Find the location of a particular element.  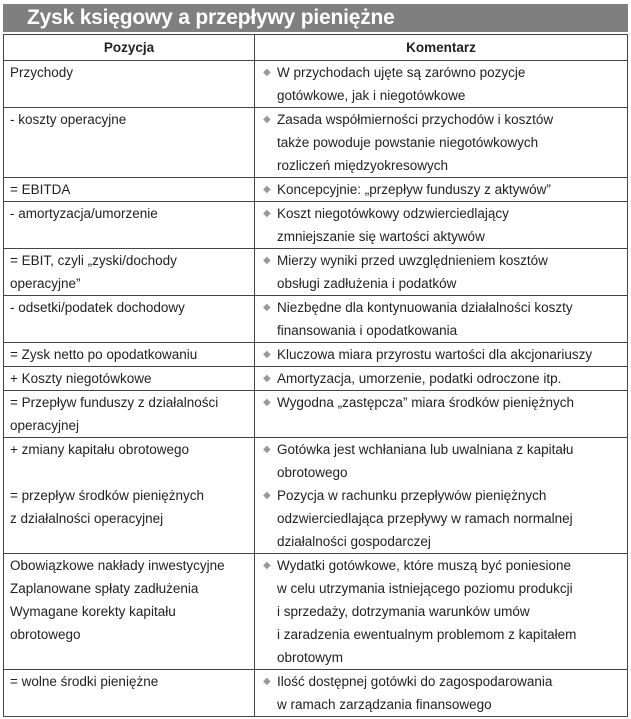

position-text: + zmiany kapitału obrotowego is located at coordinates (99, 449).